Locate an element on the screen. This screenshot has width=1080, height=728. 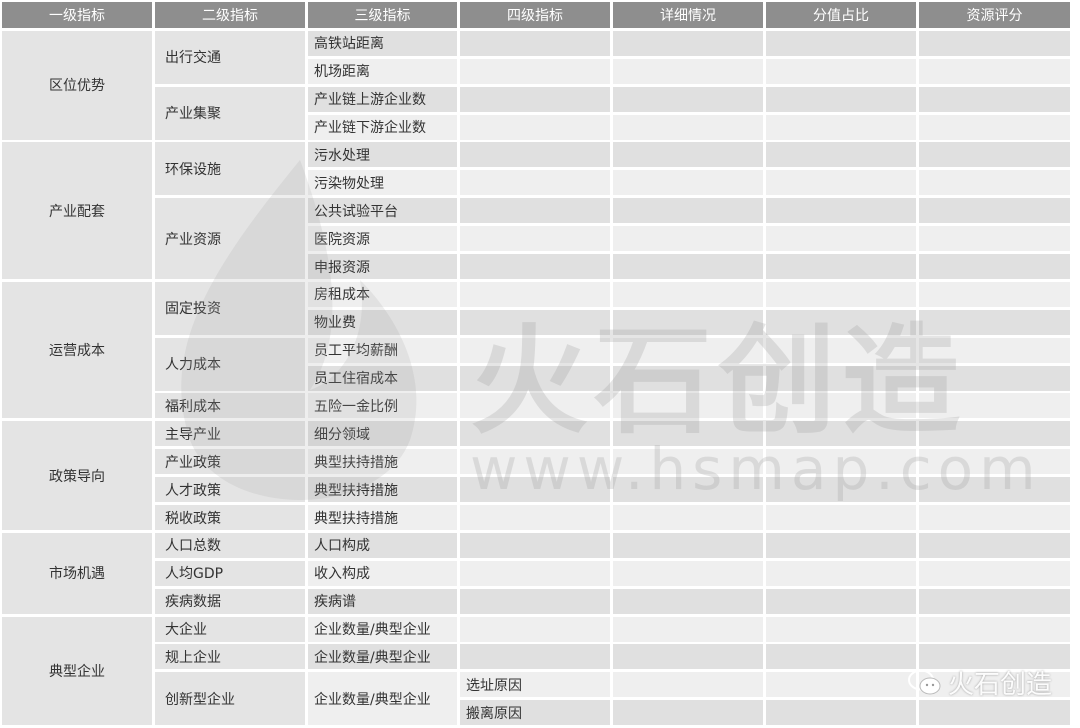
column-header: 详细情况 is located at coordinates (688, 15).